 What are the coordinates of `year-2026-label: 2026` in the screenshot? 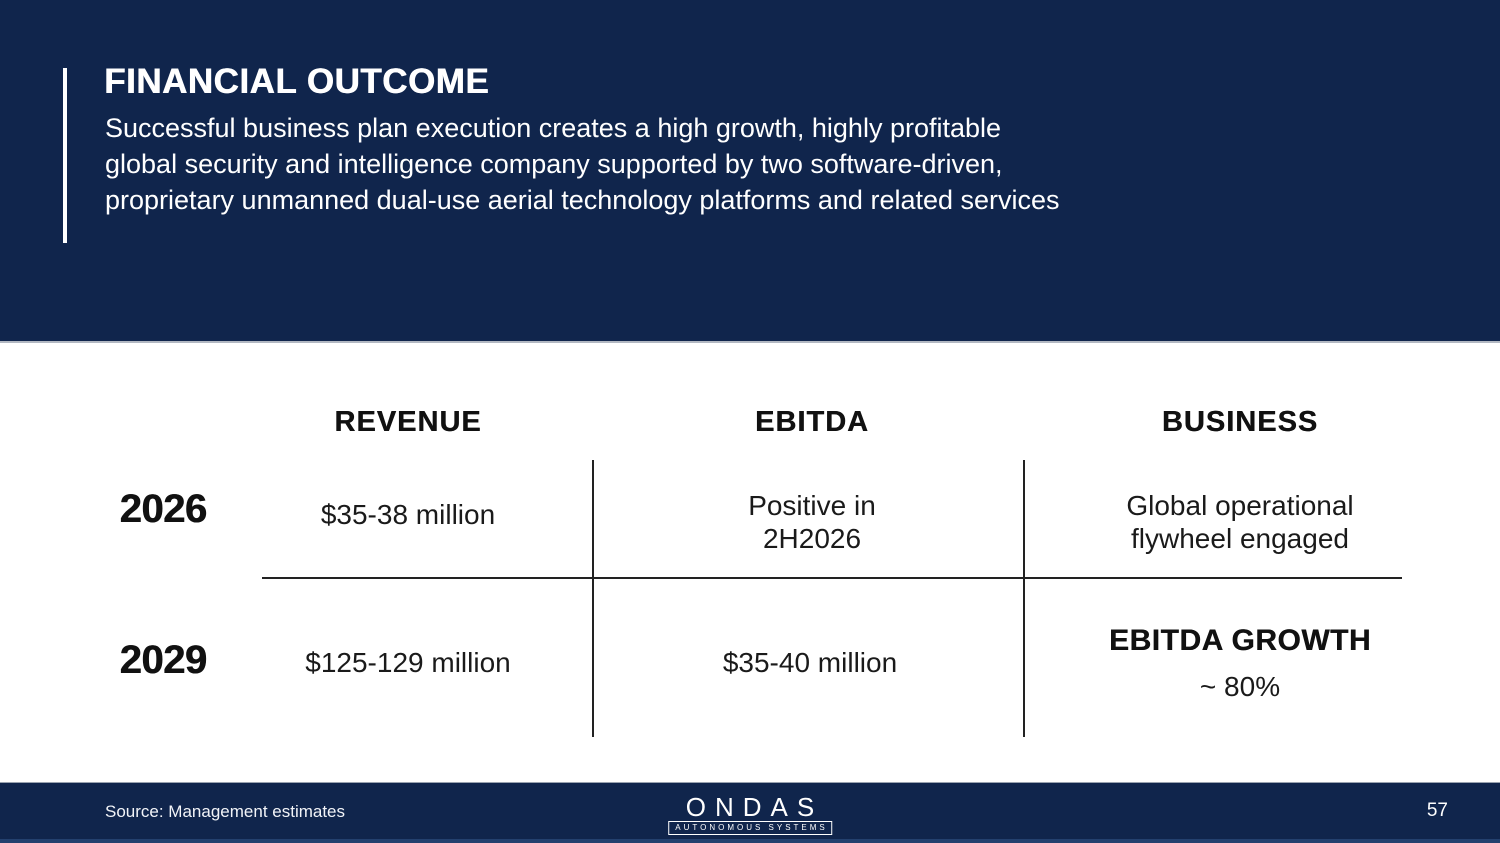 It's located at (163, 509).